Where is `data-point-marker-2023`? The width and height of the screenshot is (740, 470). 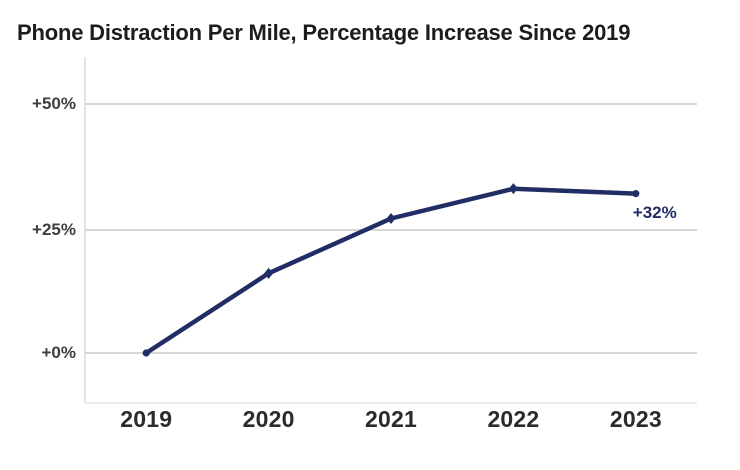
data-point-marker-2023 is located at coordinates (636, 194).